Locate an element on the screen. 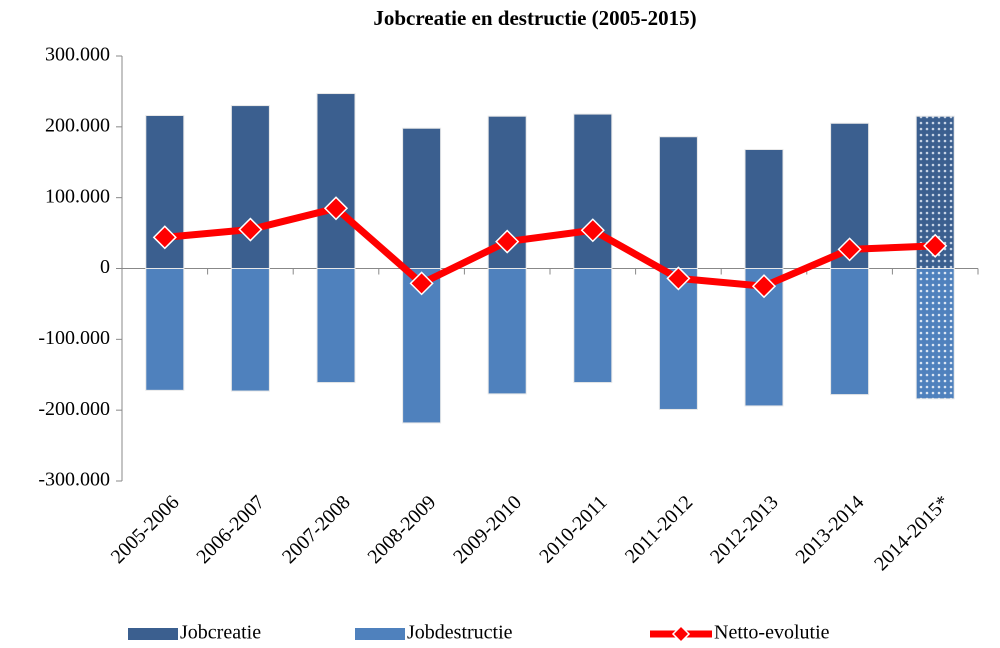  y-tick-label: 300.000 is located at coordinates (77, 55).